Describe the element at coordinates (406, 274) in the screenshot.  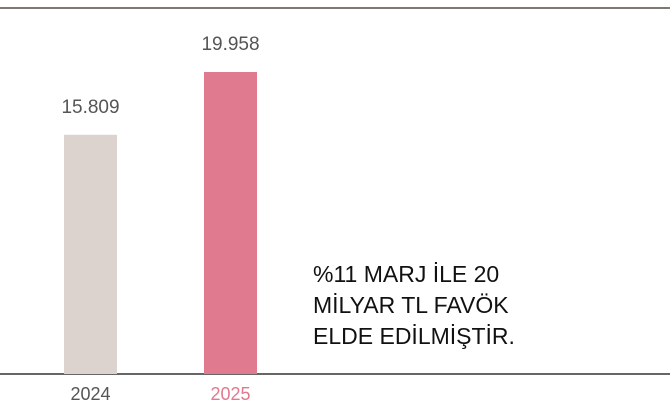
I see `annotation: %11 MARJ İLE 20` at that location.